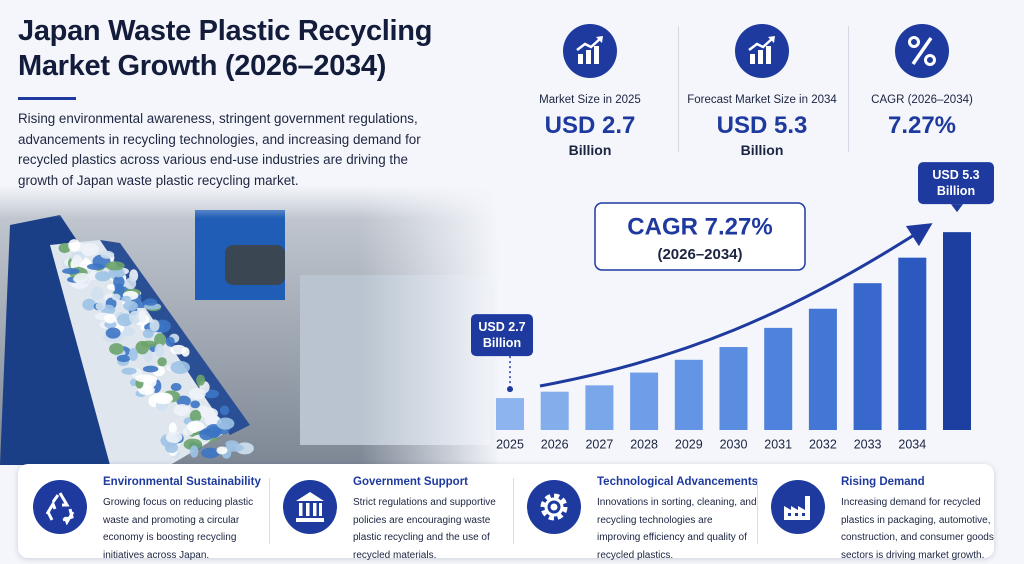 The image size is (1024, 564). Describe the element at coordinates (736, 305) in the screenshot. I see `growth-arrow` at that location.